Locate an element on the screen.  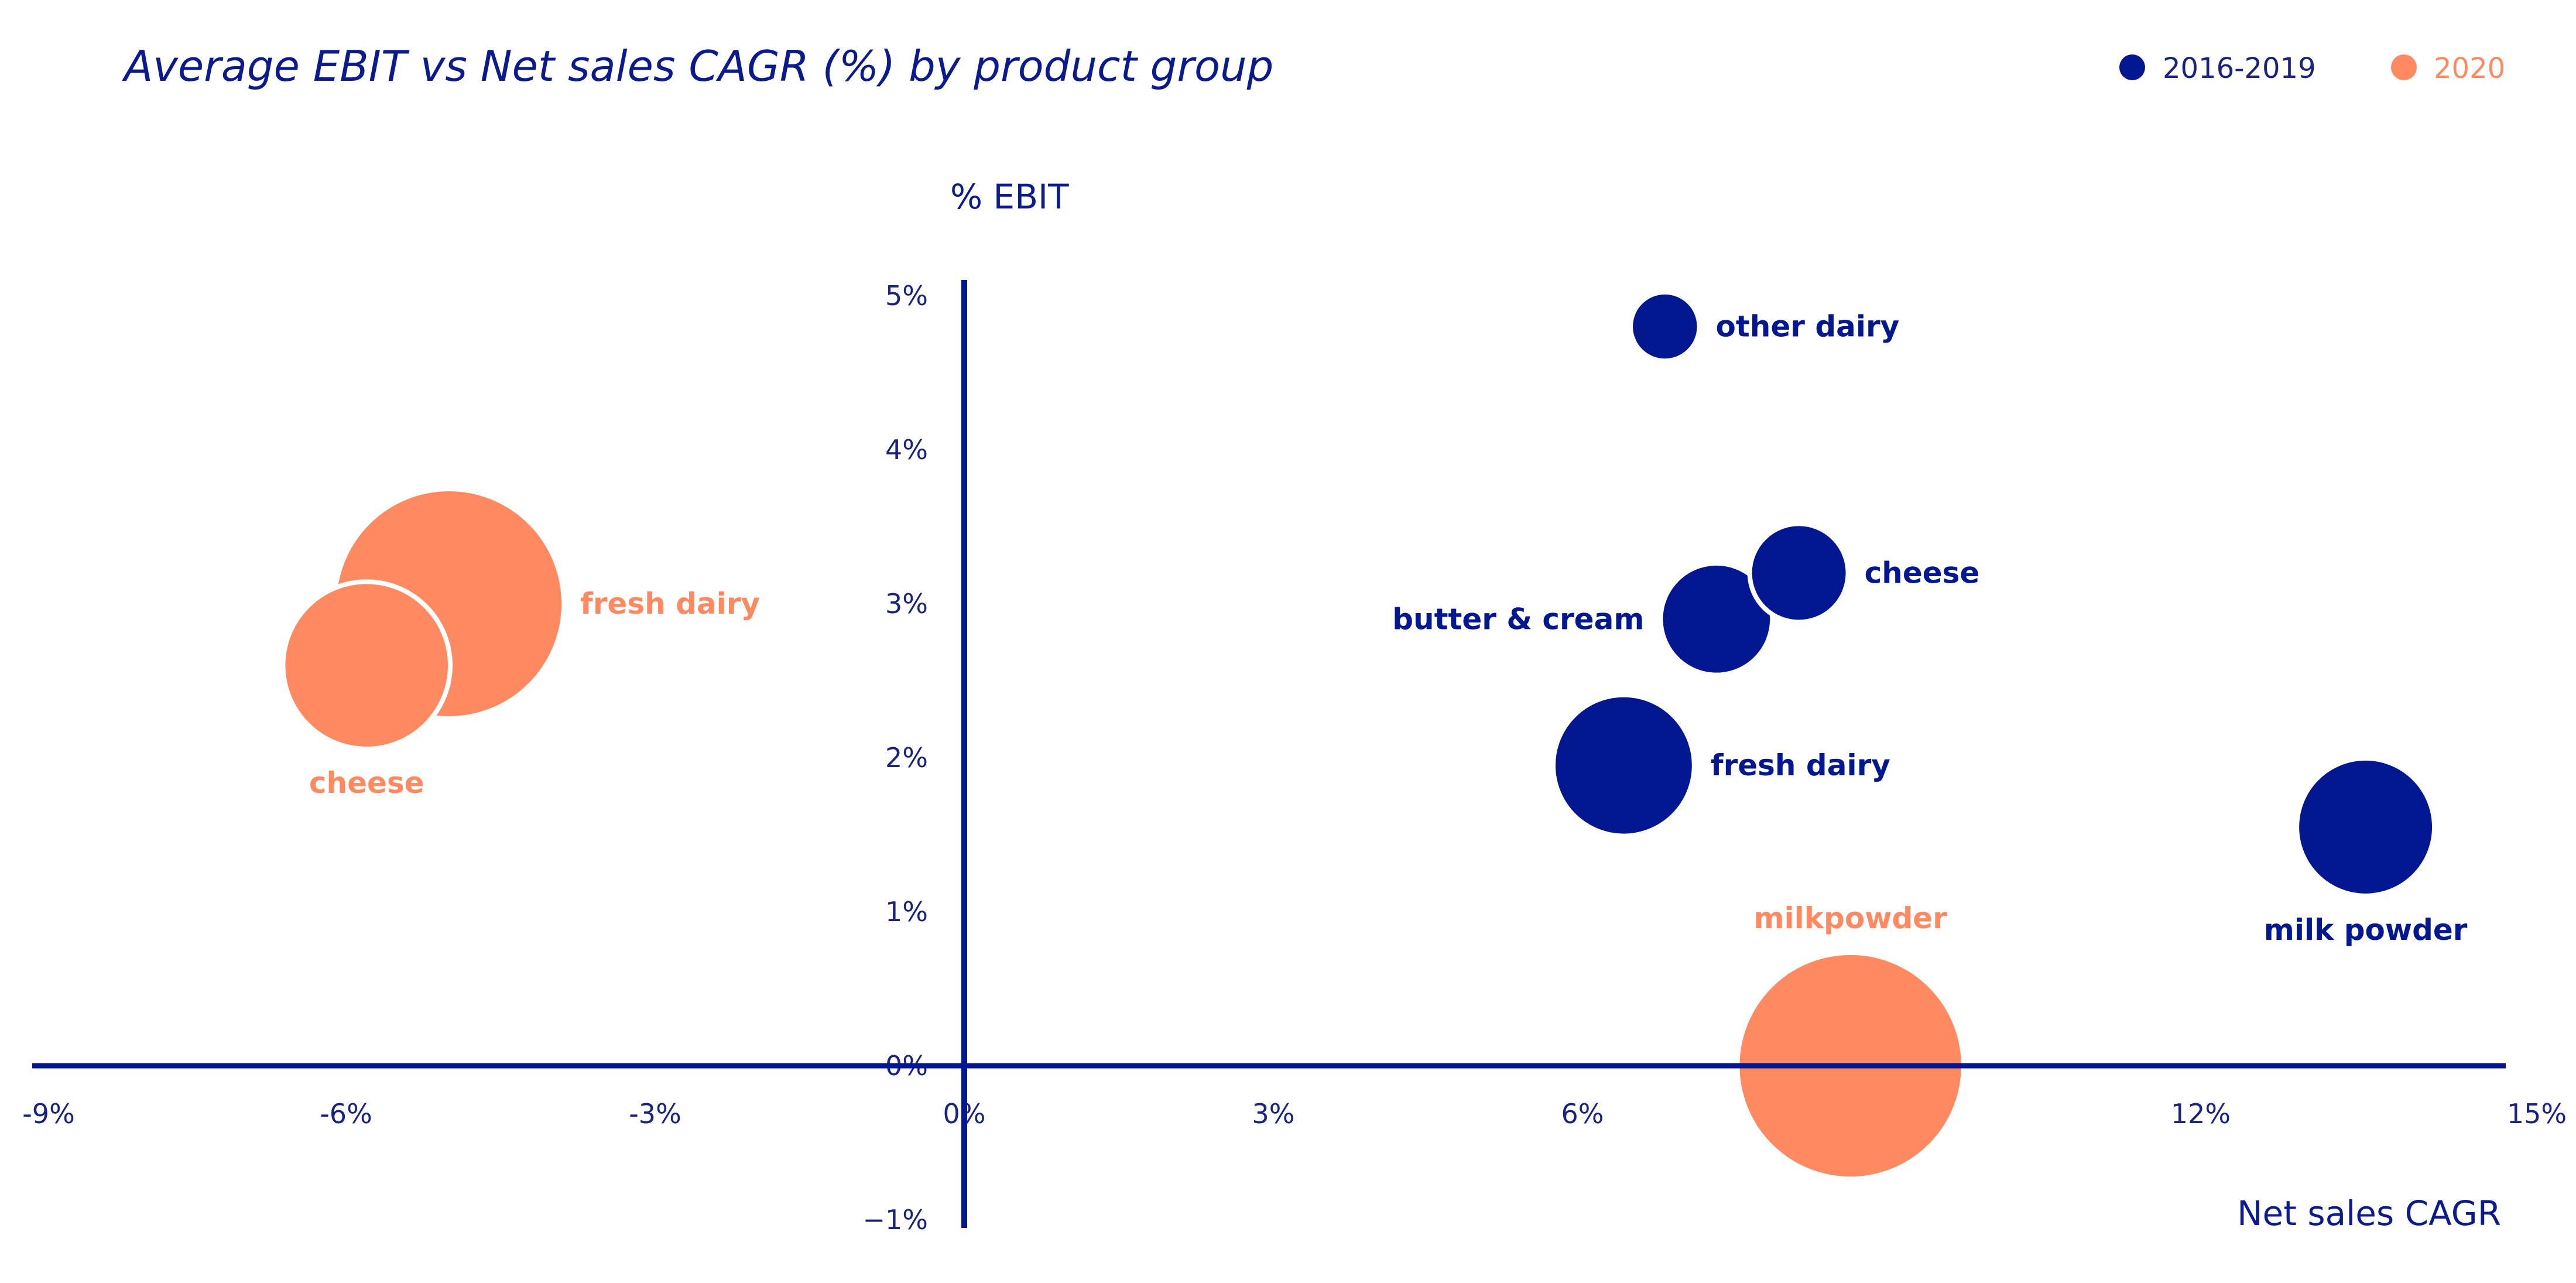
bubble-2016-2019-cheese is located at coordinates (1799, 573).